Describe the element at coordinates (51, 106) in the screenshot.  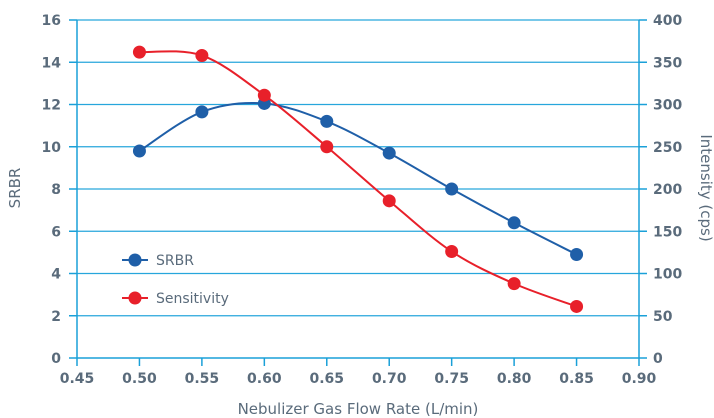
I see `y-left-tick-label: 12` at that location.